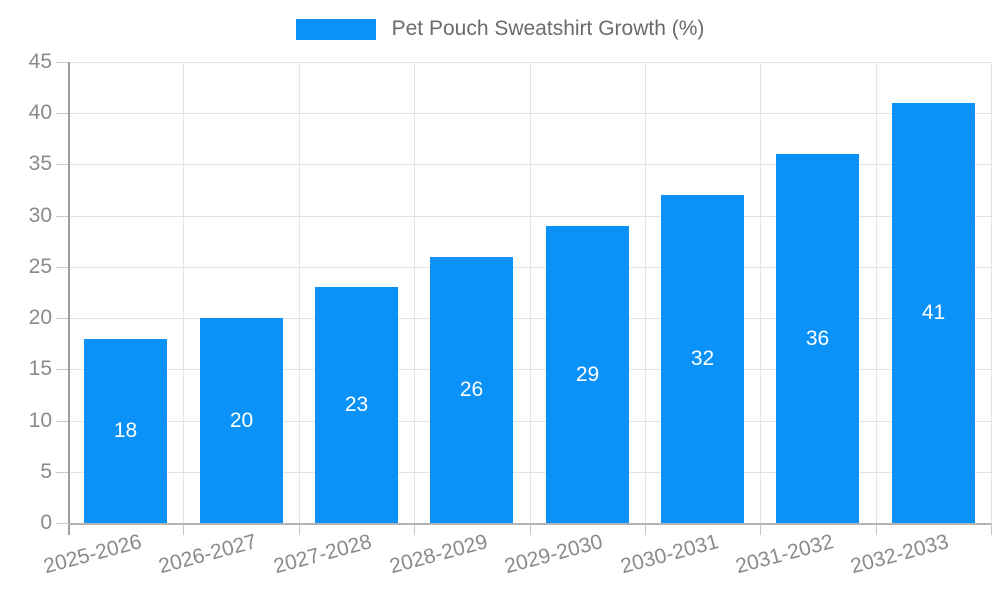  I want to click on legend-swatch, so click(335, 29).